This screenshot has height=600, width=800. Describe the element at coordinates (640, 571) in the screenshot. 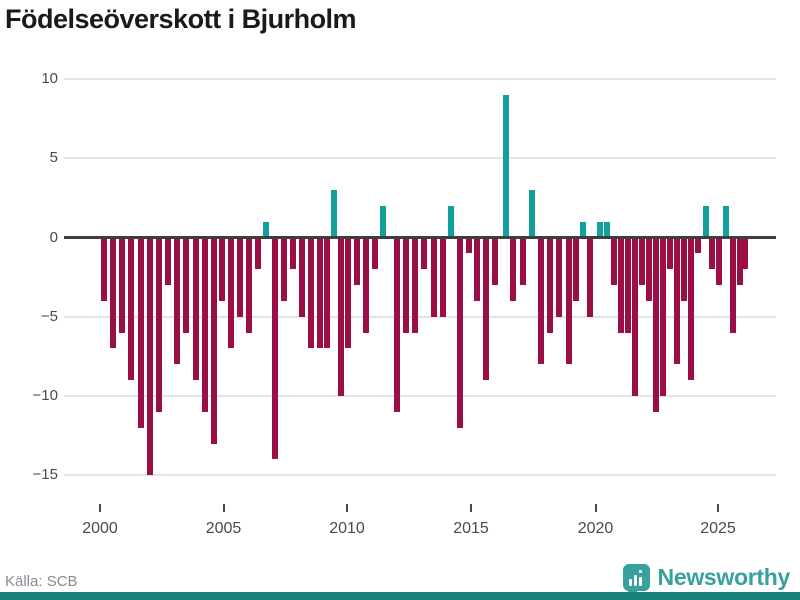

I see `logo-exclamation-dot-icon` at that location.